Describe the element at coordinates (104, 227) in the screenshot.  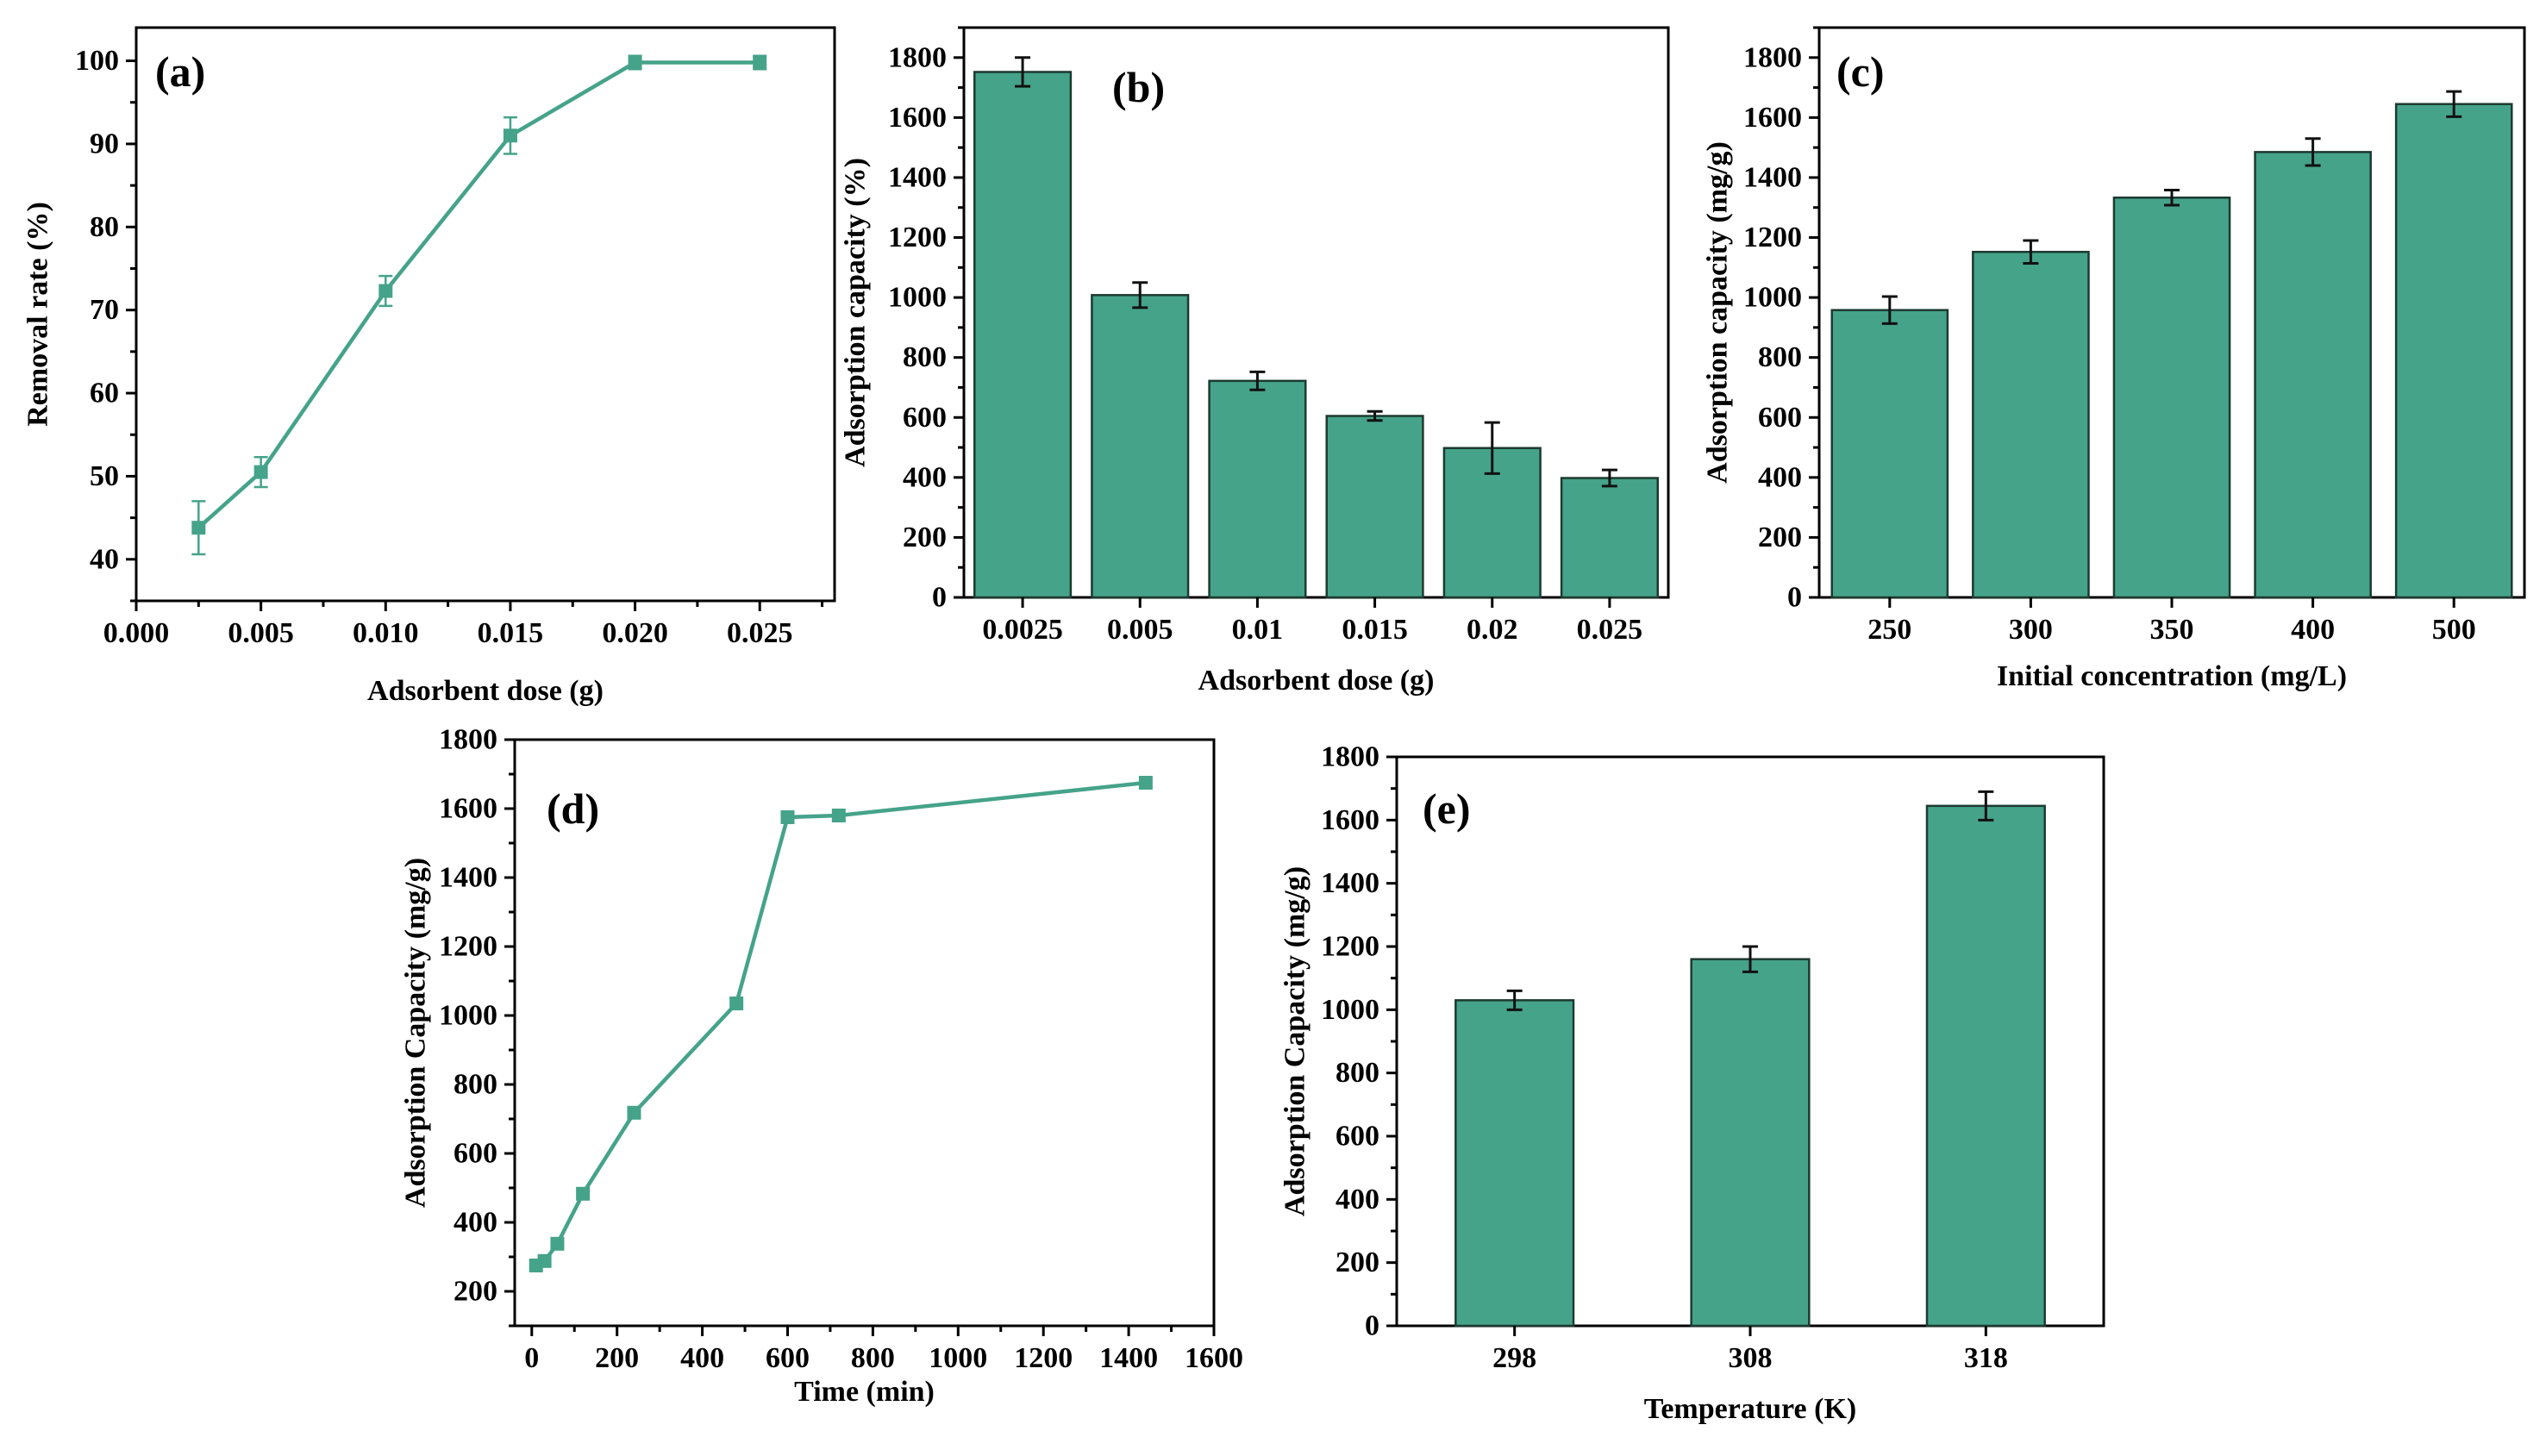
I see `y-tick-label: 80` at that location.